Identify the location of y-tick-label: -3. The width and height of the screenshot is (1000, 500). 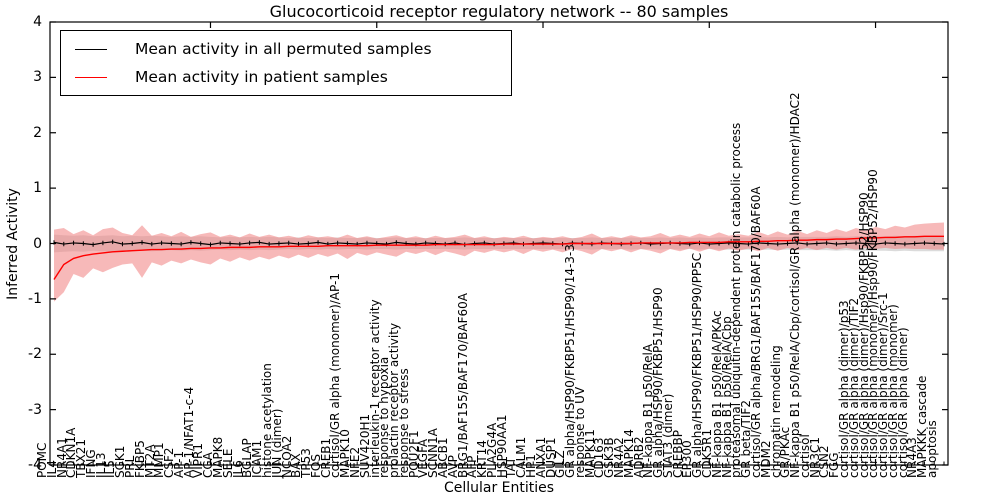
(35, 409).